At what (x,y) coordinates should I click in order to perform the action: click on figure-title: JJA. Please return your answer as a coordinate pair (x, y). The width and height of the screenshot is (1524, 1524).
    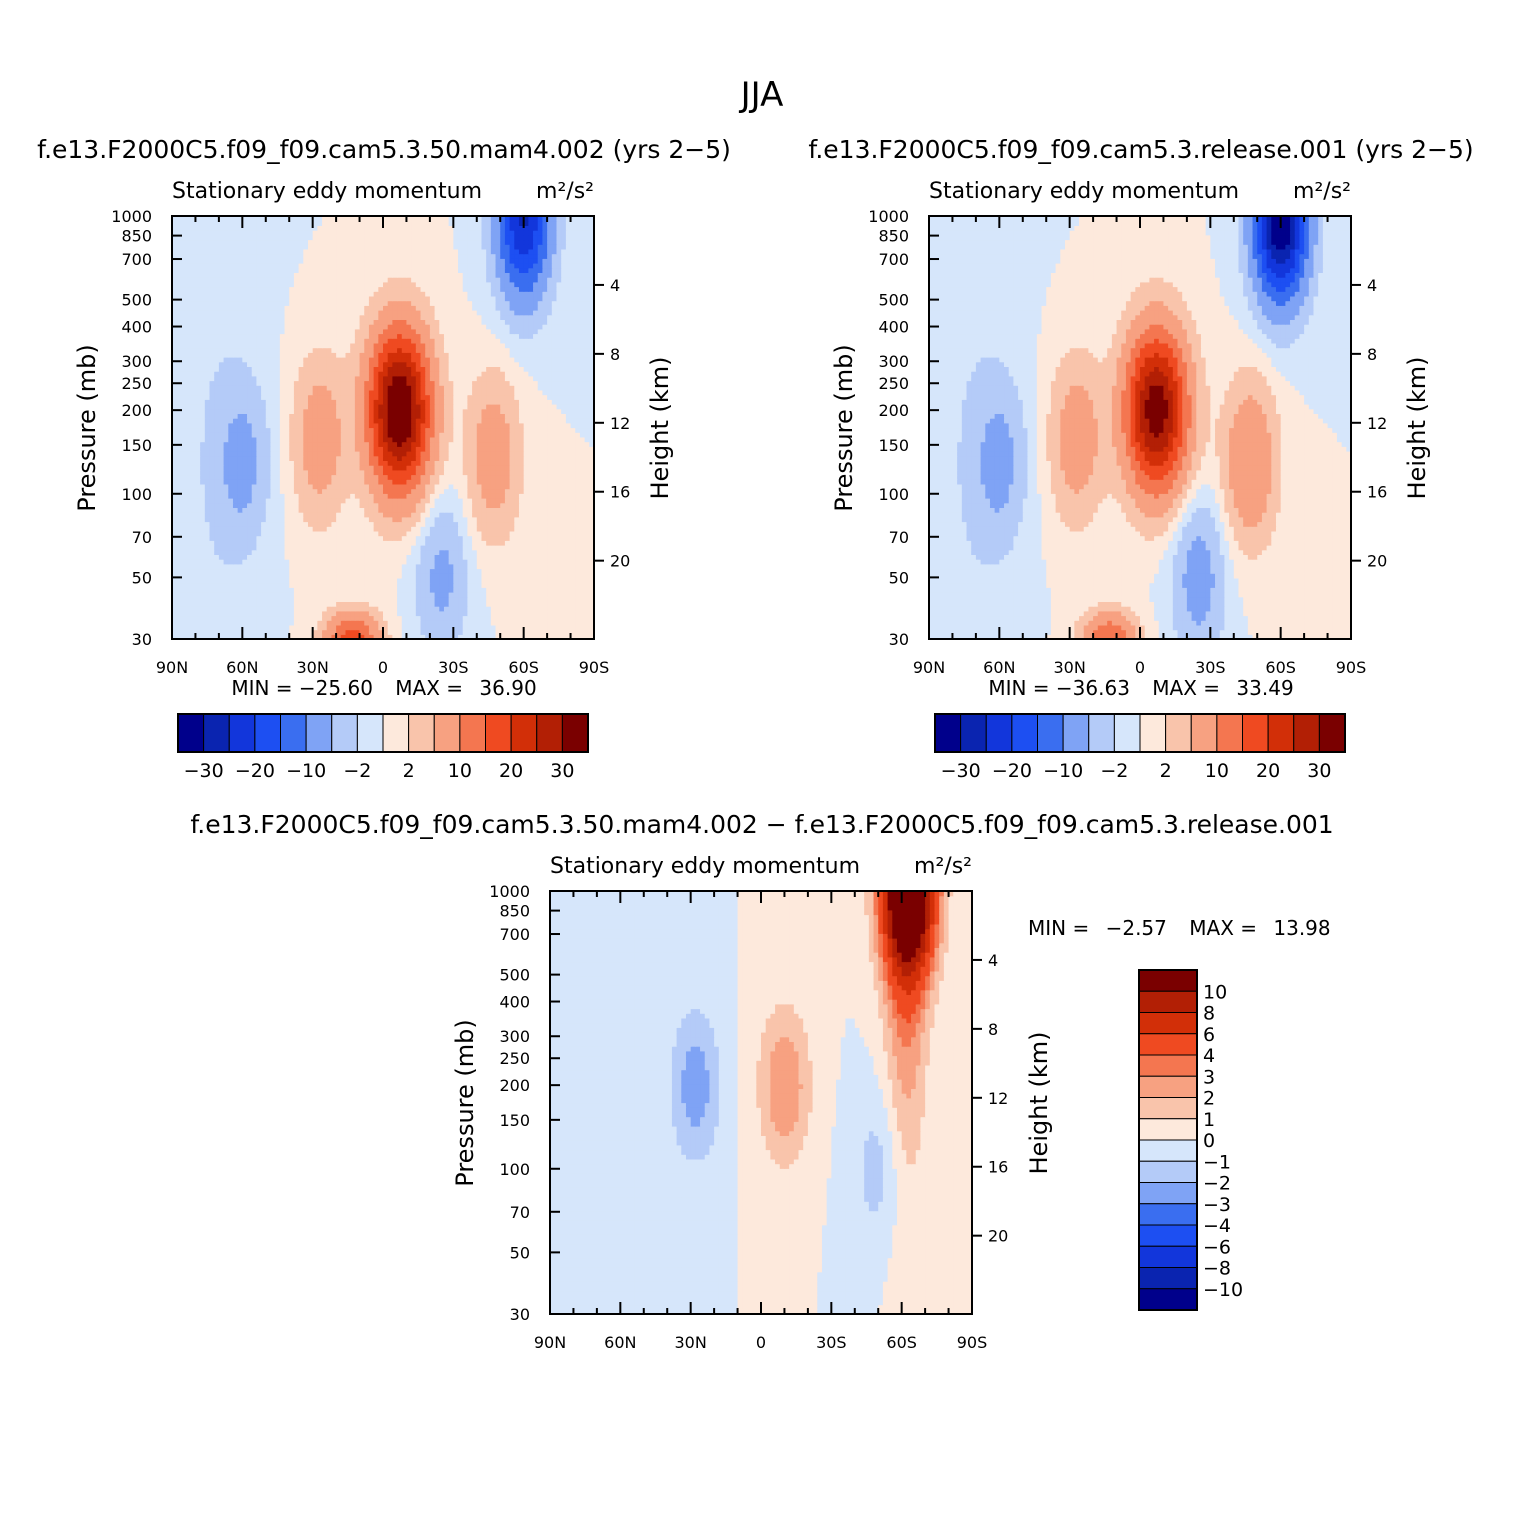
    Looking at the image, I should click on (761, 95).